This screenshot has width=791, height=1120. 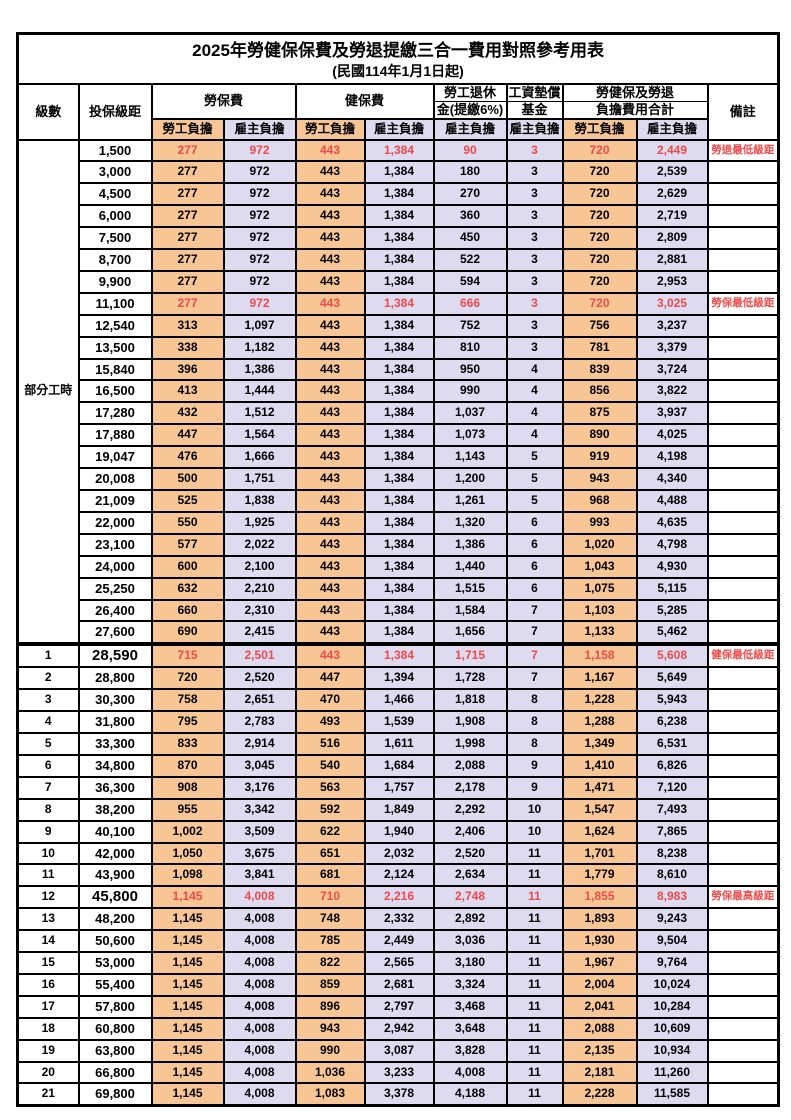 I want to click on cell-total-employer: 5,462, so click(x=672, y=633).